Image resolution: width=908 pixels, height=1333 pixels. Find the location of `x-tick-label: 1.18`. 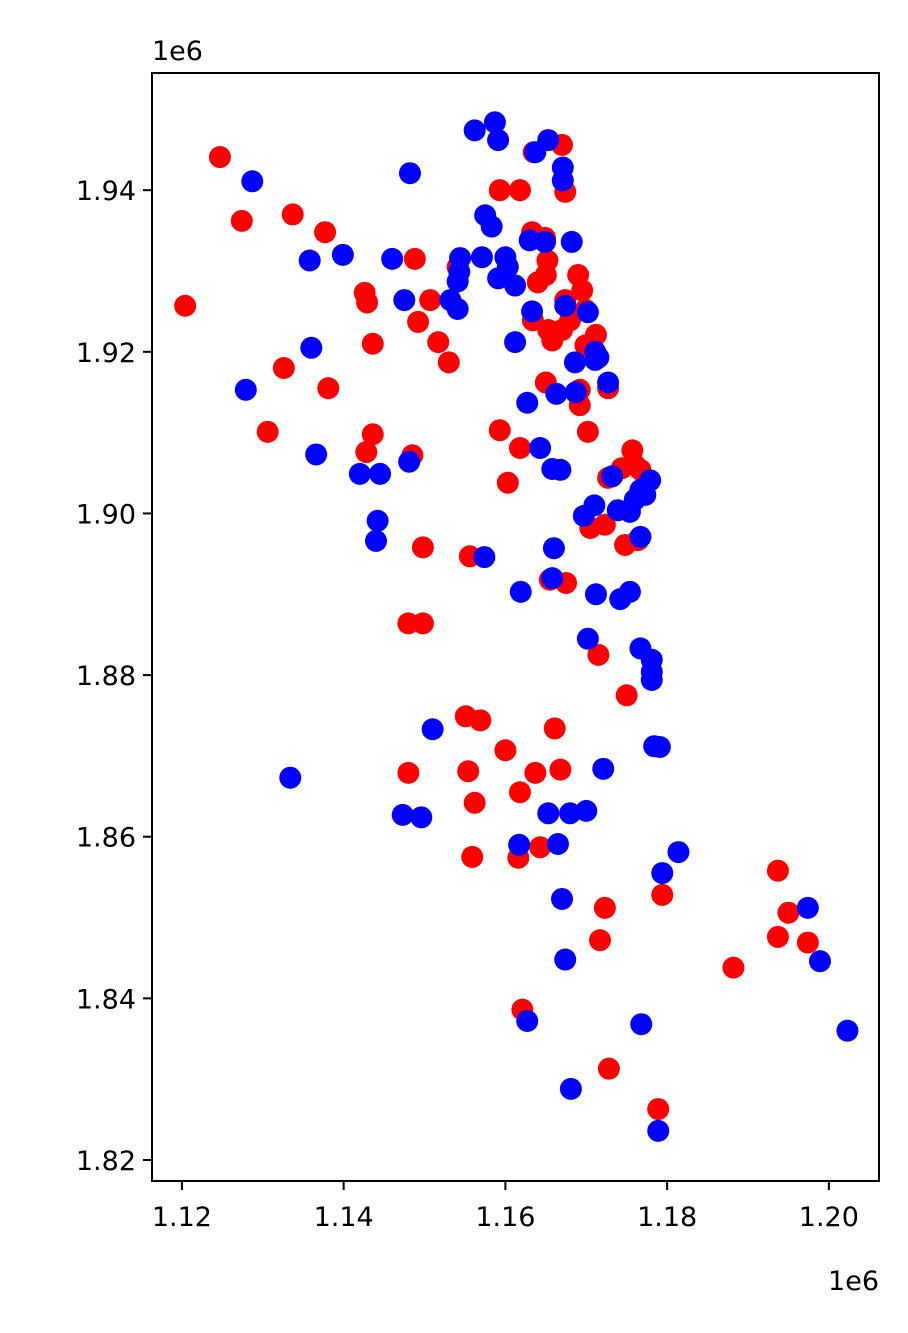

x-tick-label: 1.18 is located at coordinates (667, 1217).